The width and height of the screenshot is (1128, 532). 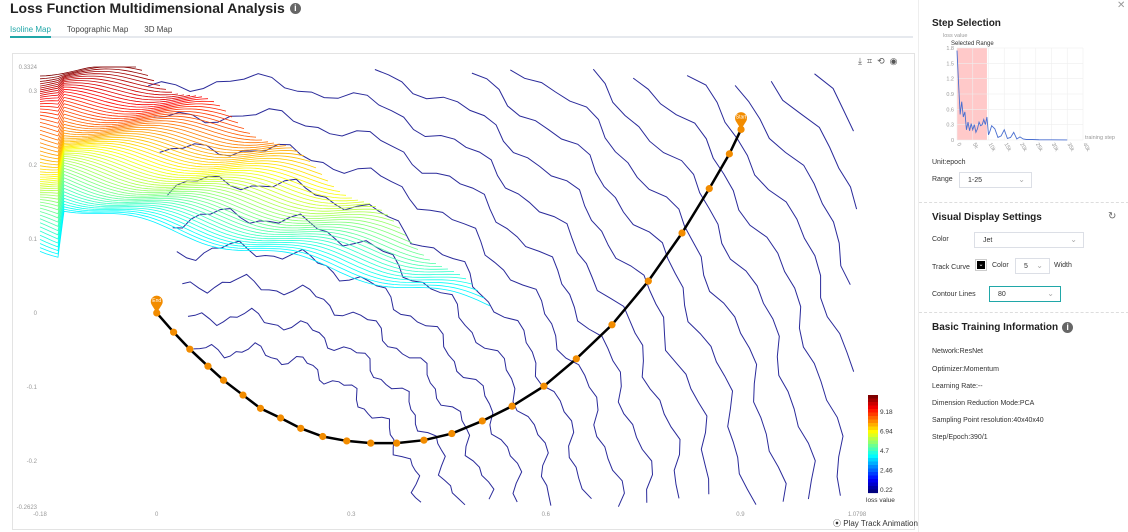 I want to click on colorbar-tick: 0.22, so click(x=886, y=490).